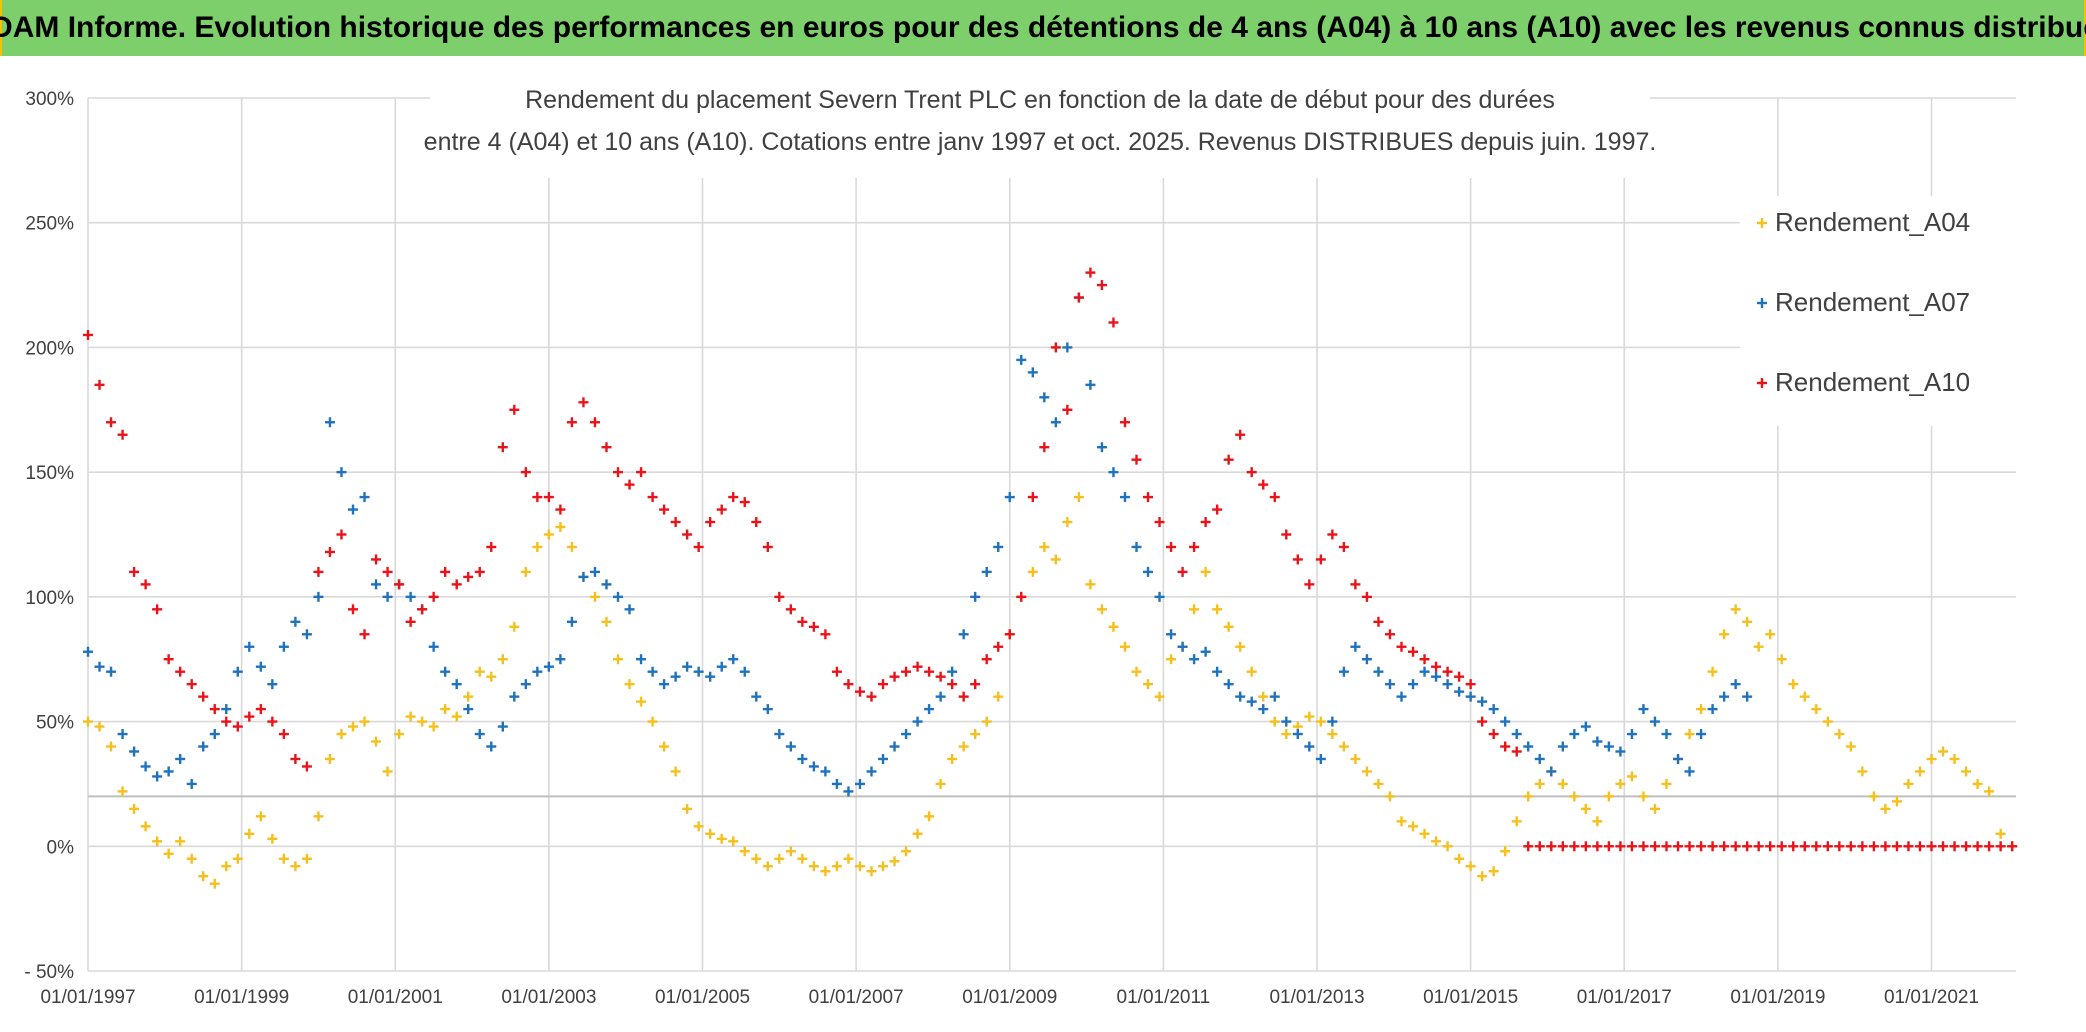 The width and height of the screenshot is (2086, 1032). I want to click on x-tick-label: 01/01/1997, so click(87, 997).